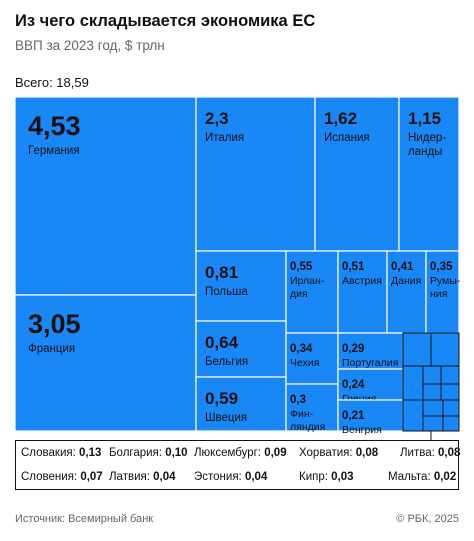 Image resolution: width=474 pixels, height=541 pixels. What do you see at coordinates (304, 363) in the screenshot?
I see `tile-country-label: Чехия` at bounding box center [304, 363].